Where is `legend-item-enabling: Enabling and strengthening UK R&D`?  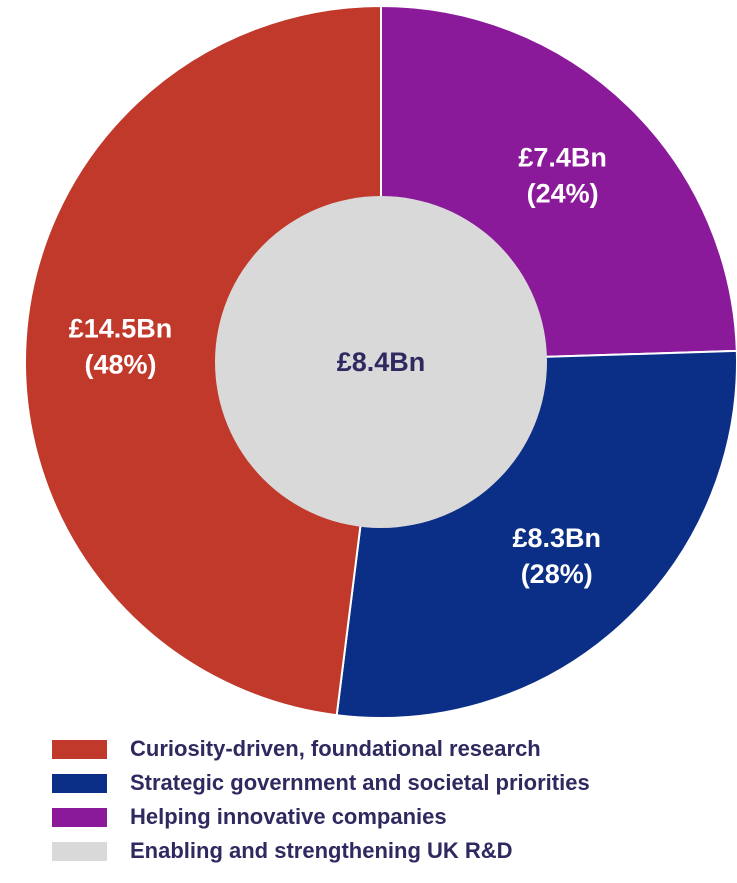
legend-item-enabling: Enabling and strengthening UK R&D is located at coordinates (321, 851).